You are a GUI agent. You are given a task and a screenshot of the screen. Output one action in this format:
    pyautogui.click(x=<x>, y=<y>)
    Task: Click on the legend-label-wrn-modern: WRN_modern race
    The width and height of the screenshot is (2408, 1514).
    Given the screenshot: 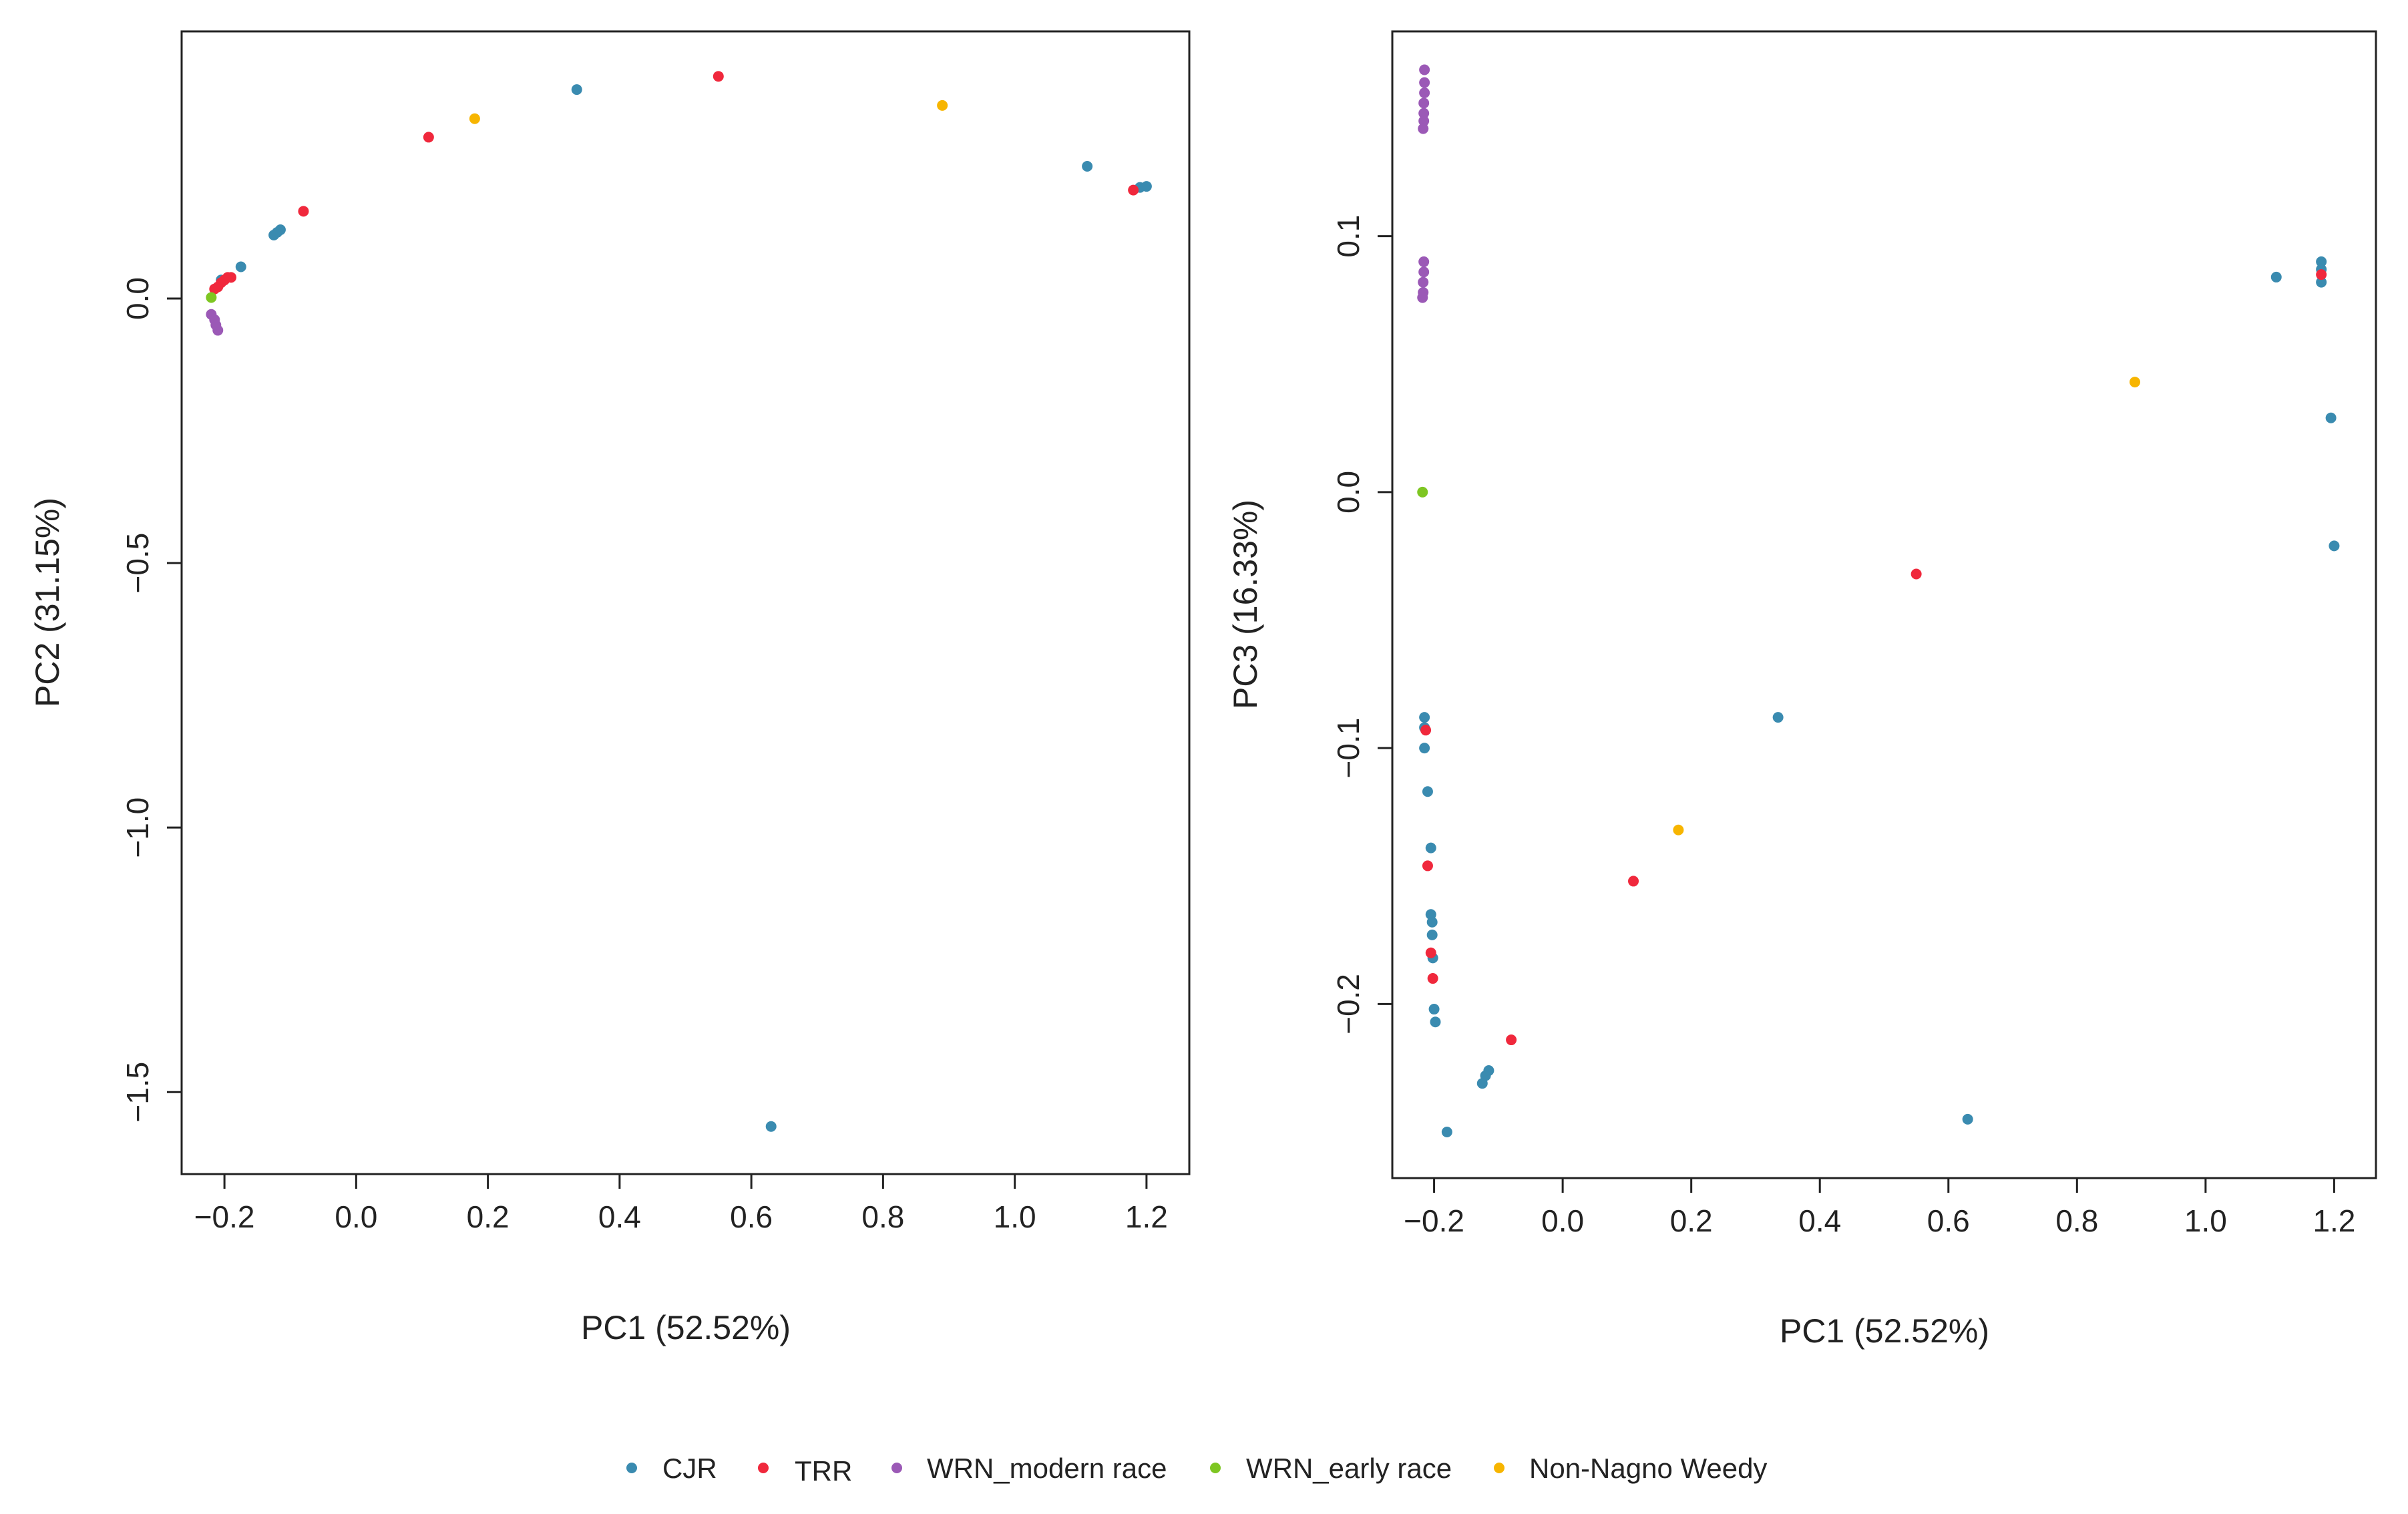 What is the action you would take?
    pyautogui.click(x=1047, y=1468)
    